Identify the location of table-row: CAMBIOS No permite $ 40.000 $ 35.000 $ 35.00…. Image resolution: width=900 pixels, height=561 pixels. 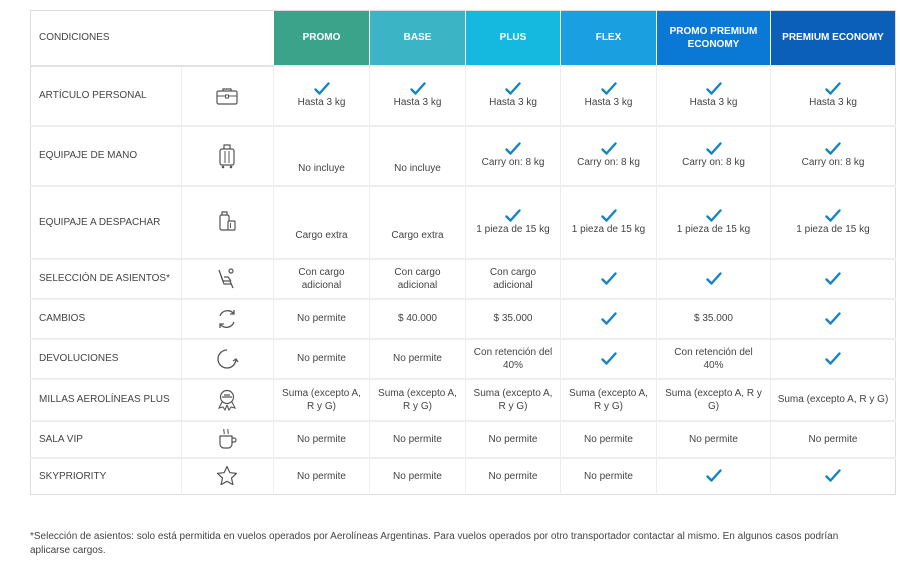
(463, 318).